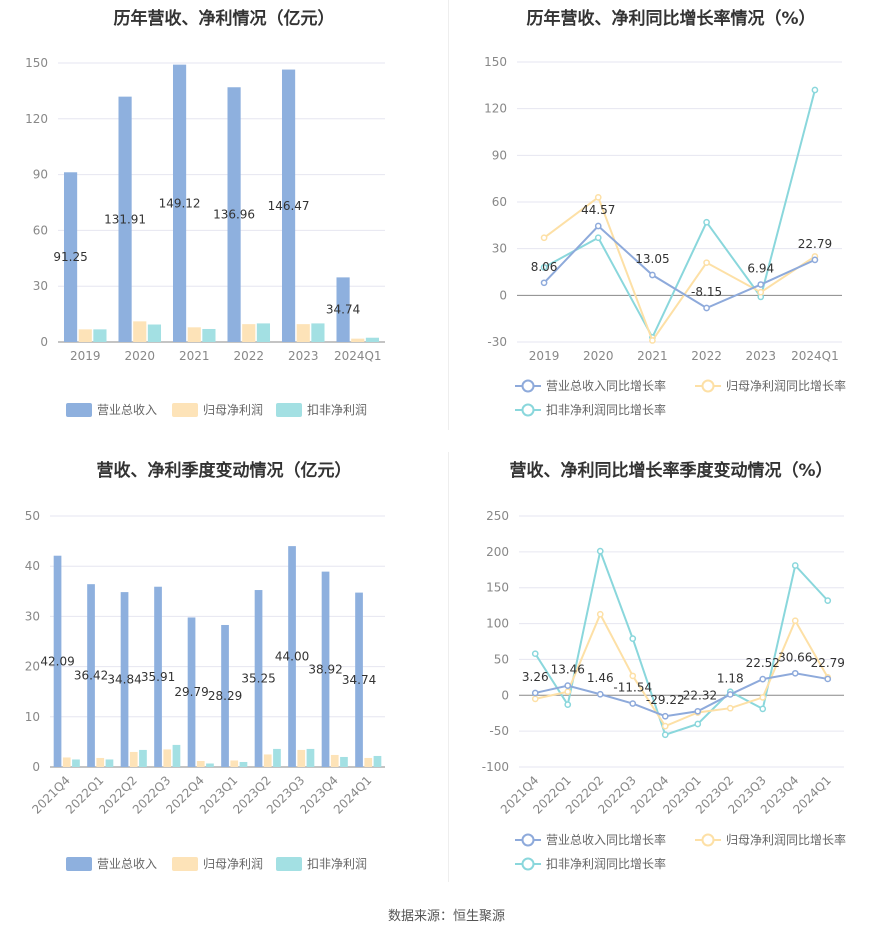  What do you see at coordinates (359, 680) in the screenshot?
I see `data-label: 34.74` at bounding box center [359, 680].